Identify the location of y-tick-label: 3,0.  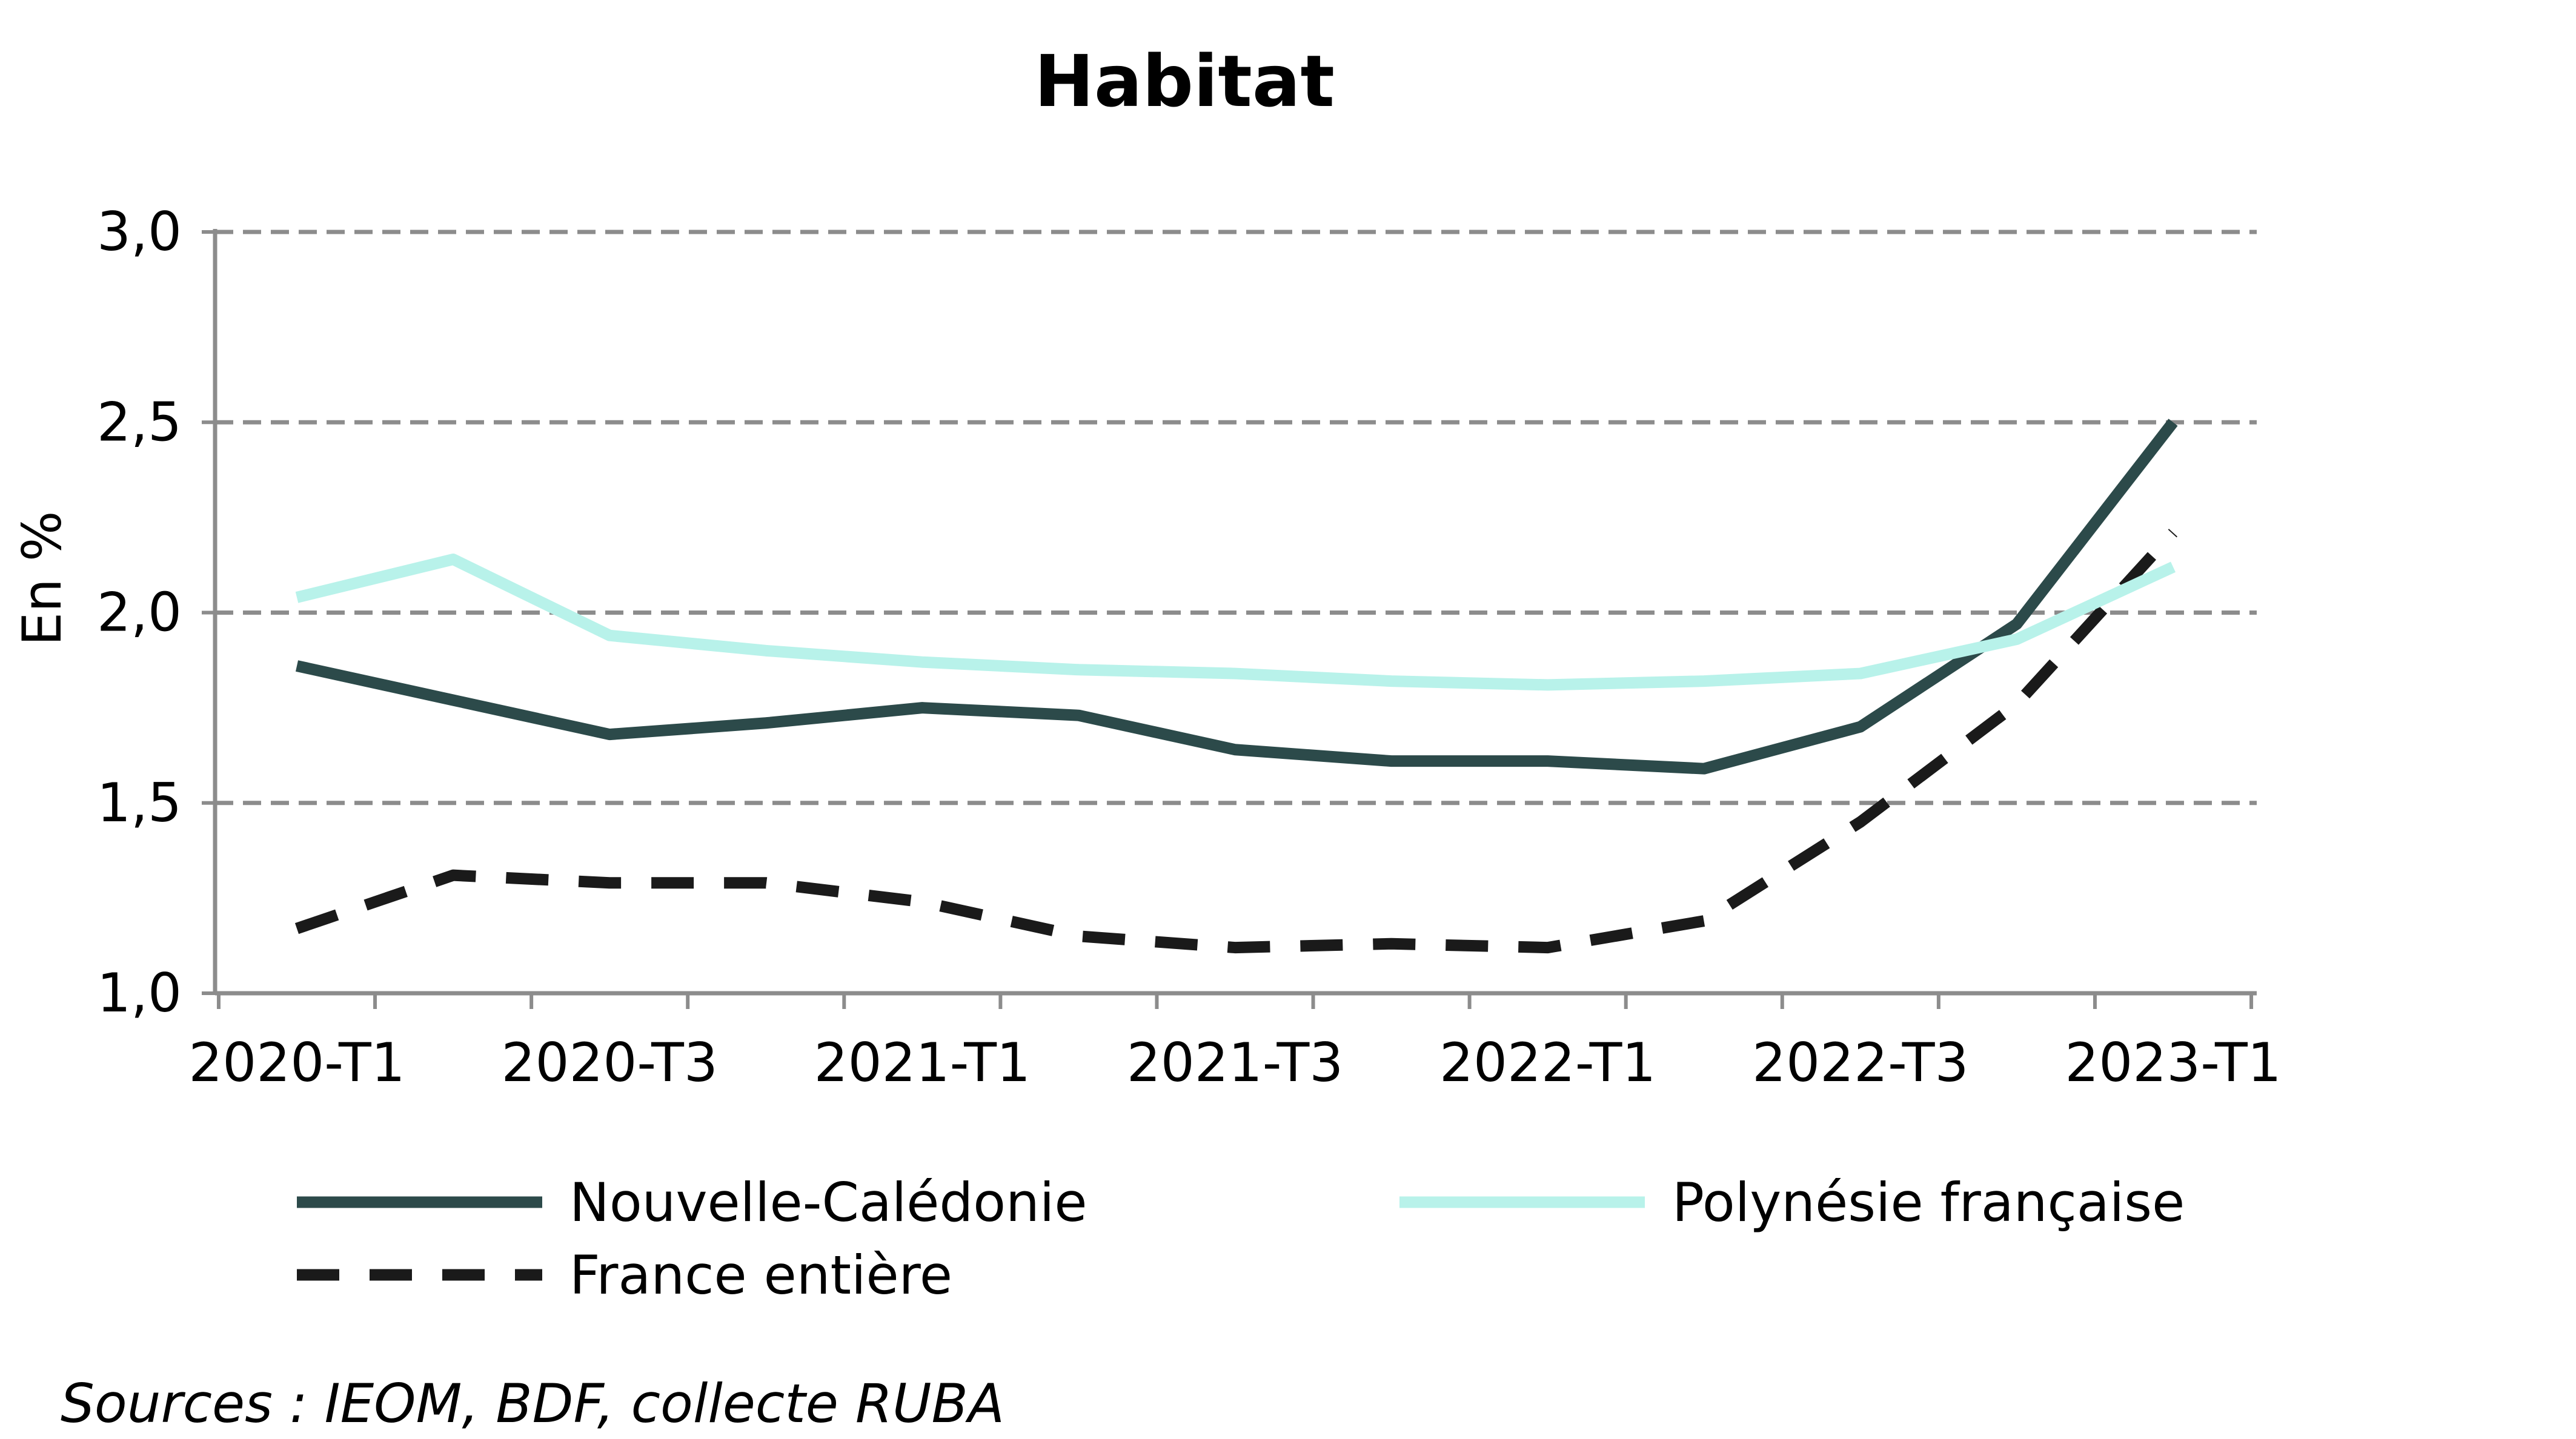
(139, 232).